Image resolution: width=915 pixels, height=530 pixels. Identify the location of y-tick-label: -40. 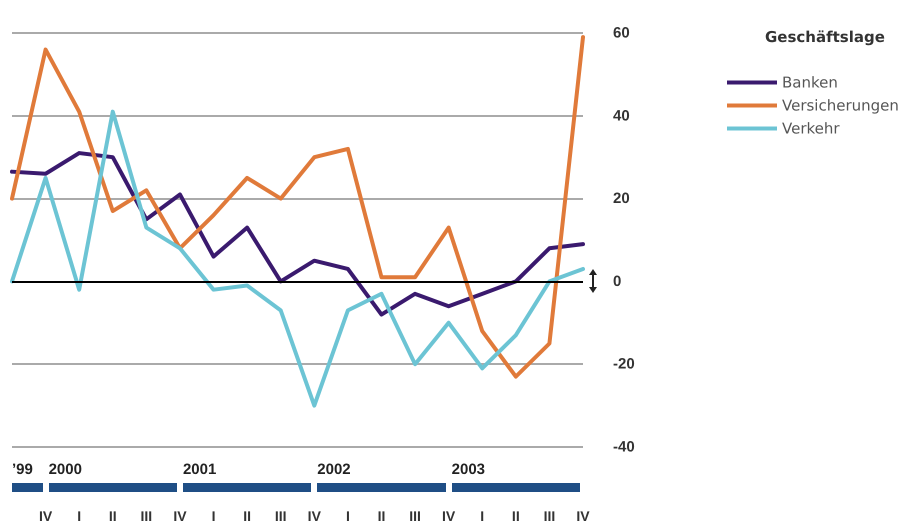
(624, 447).